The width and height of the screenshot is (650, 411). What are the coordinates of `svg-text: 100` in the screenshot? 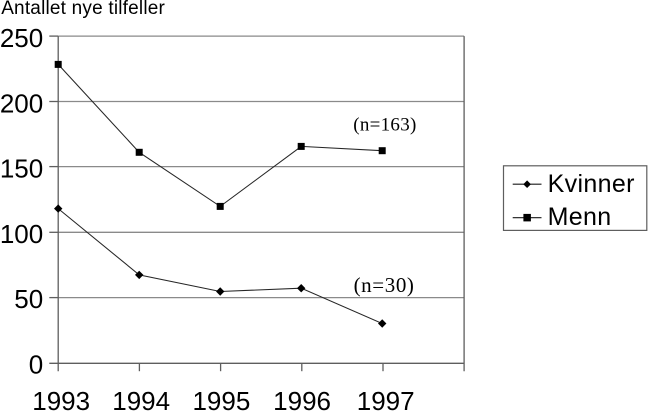 It's located at (21, 234).